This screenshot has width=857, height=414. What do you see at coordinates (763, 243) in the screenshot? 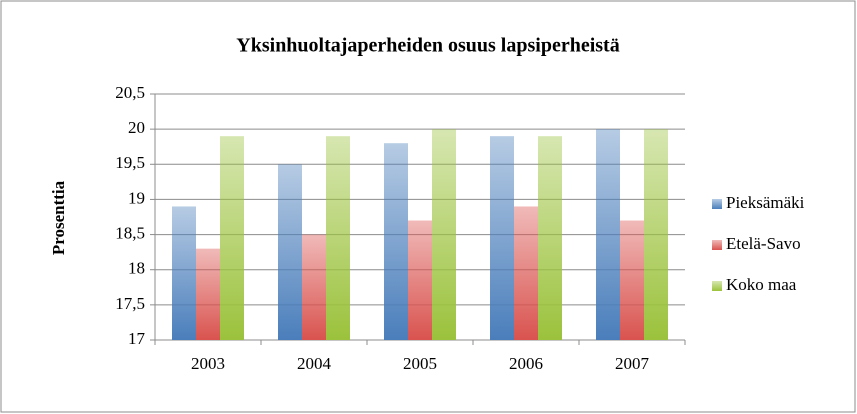
I see `legend-label: Etelä-Savo` at bounding box center [763, 243].